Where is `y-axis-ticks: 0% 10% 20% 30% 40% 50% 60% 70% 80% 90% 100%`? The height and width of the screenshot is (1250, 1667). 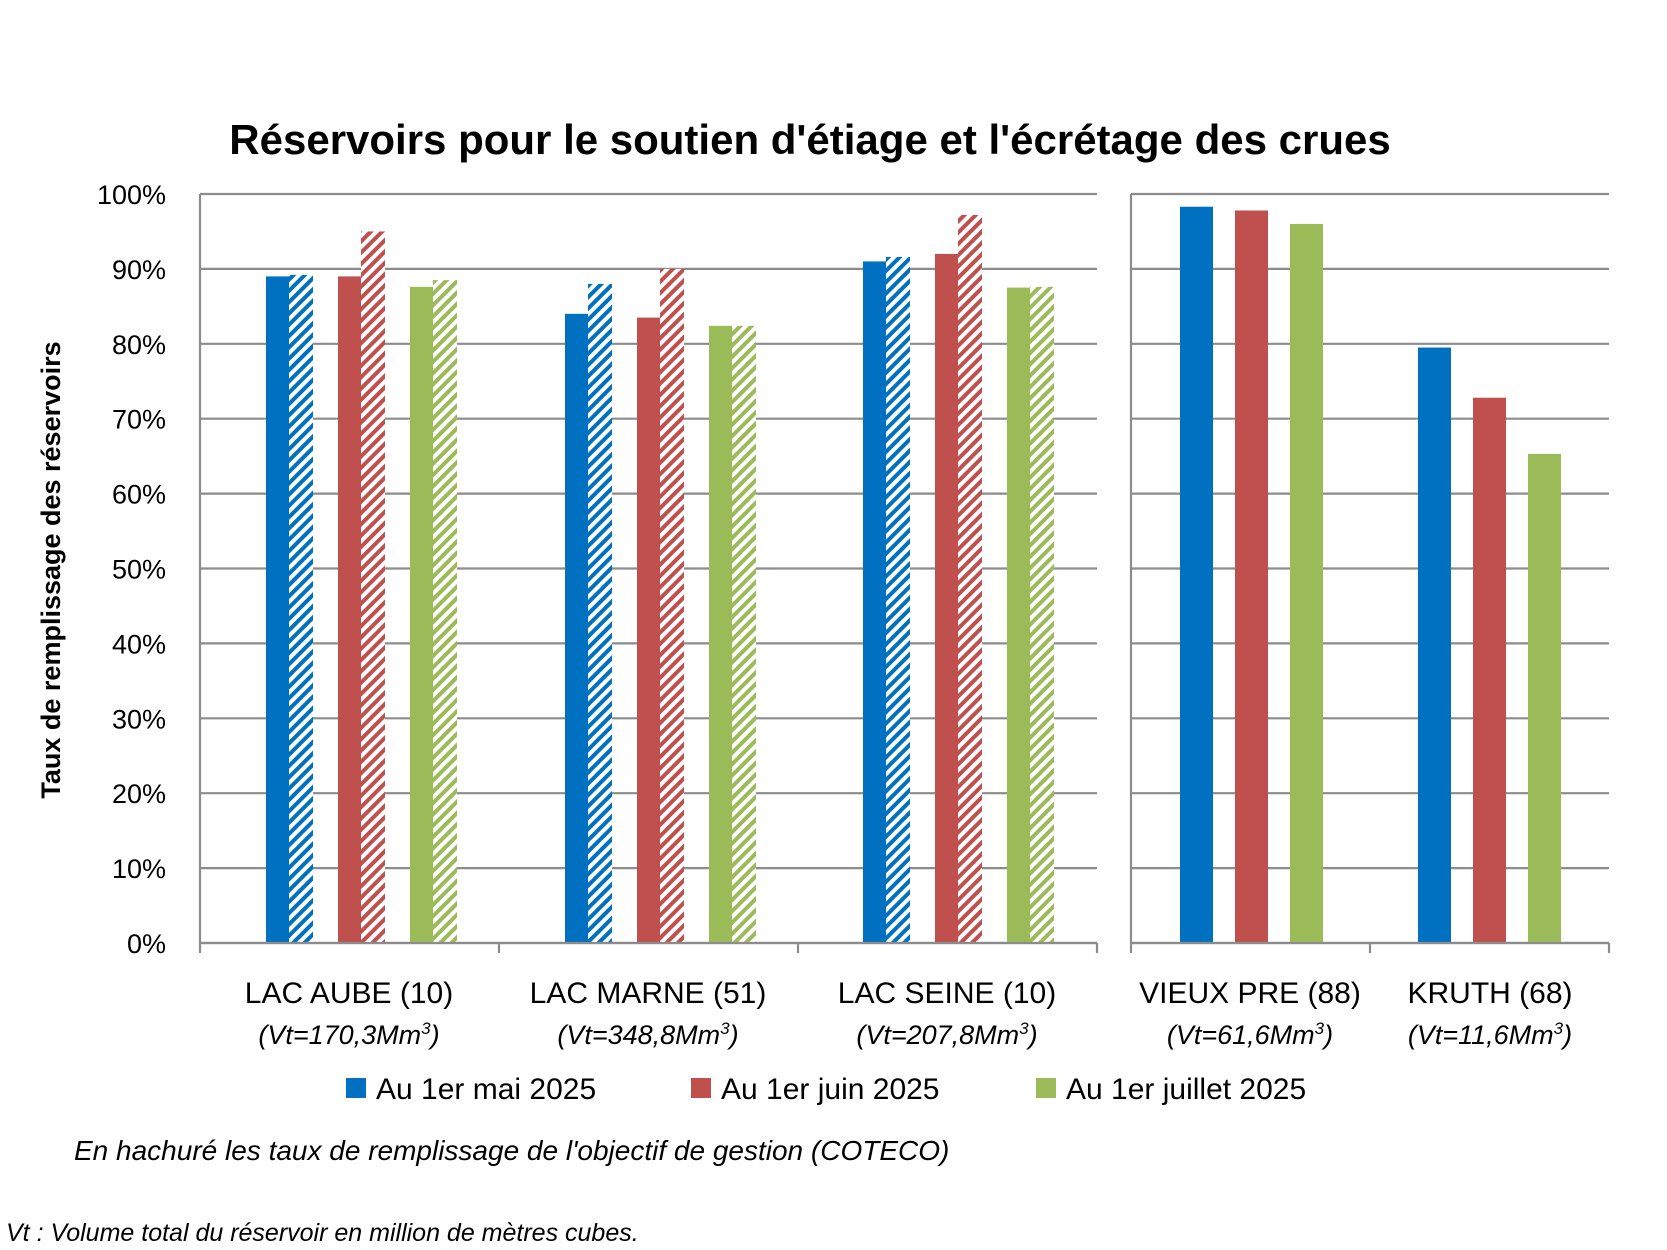
y-axis-ticks: 0% 10% 20% 30% 40% 50% 60% 70% 80% 90% 100% is located at coordinates (131, 569).